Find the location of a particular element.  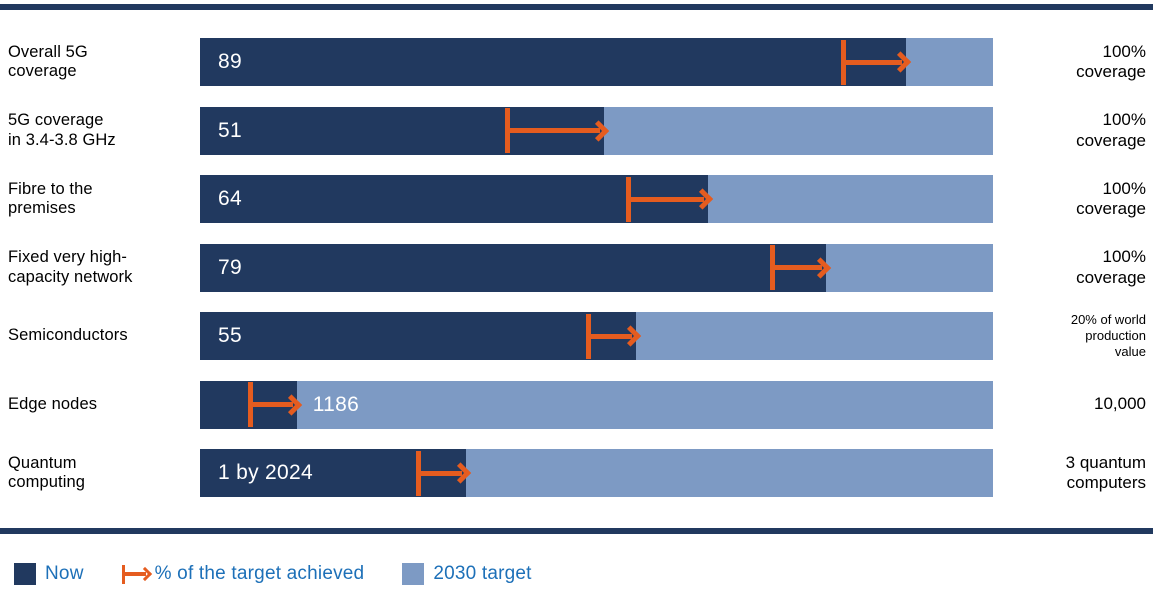

chart-row: Edge nodes 1186 10,000 is located at coordinates (576, 404).